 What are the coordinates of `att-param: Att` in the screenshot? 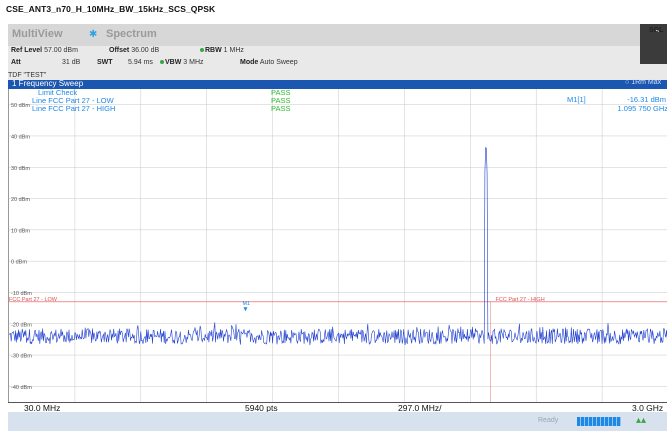 It's located at (16, 62).